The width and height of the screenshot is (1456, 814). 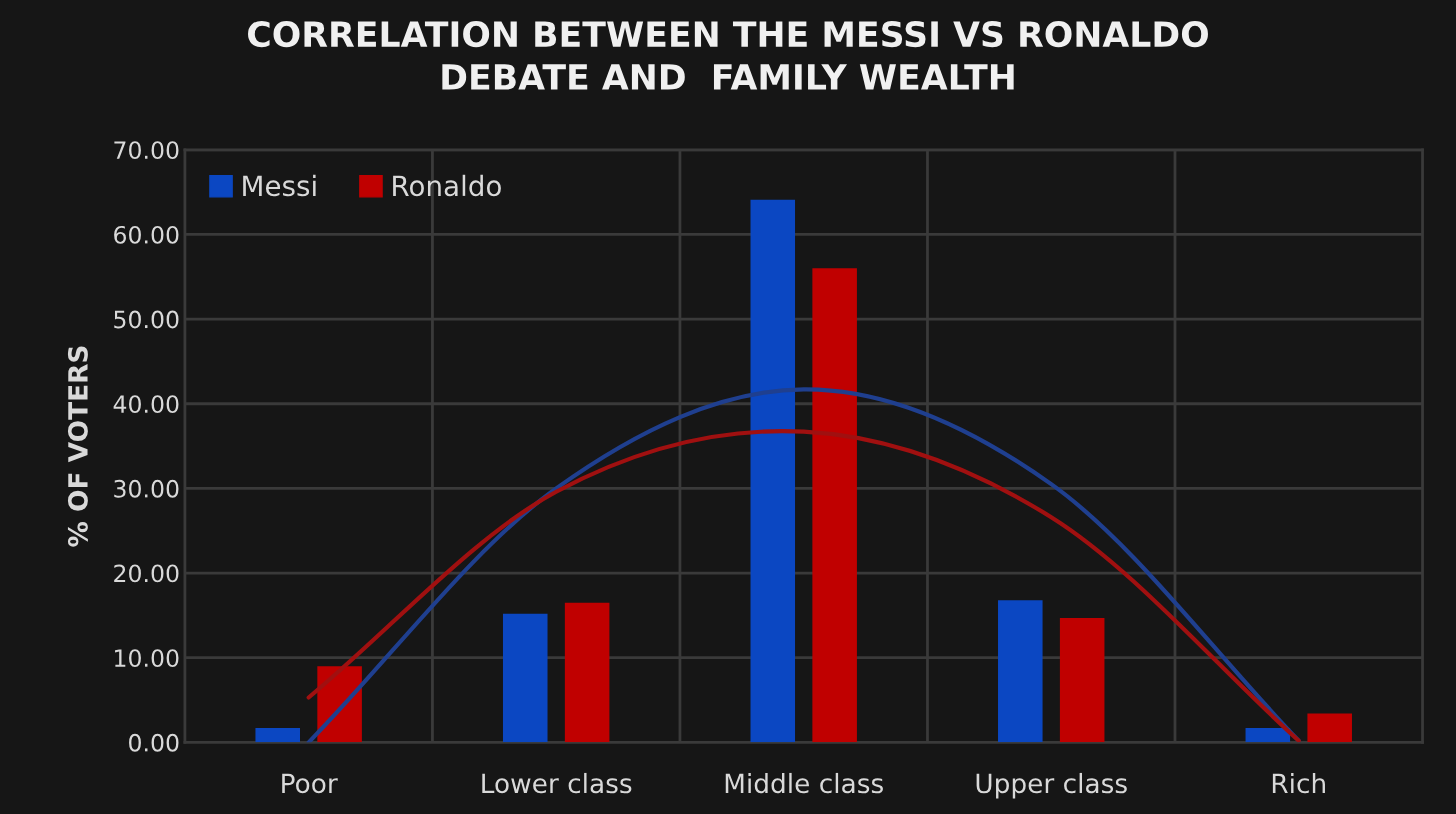 I want to click on x-tick-label: Upper class, so click(x=1051, y=785).